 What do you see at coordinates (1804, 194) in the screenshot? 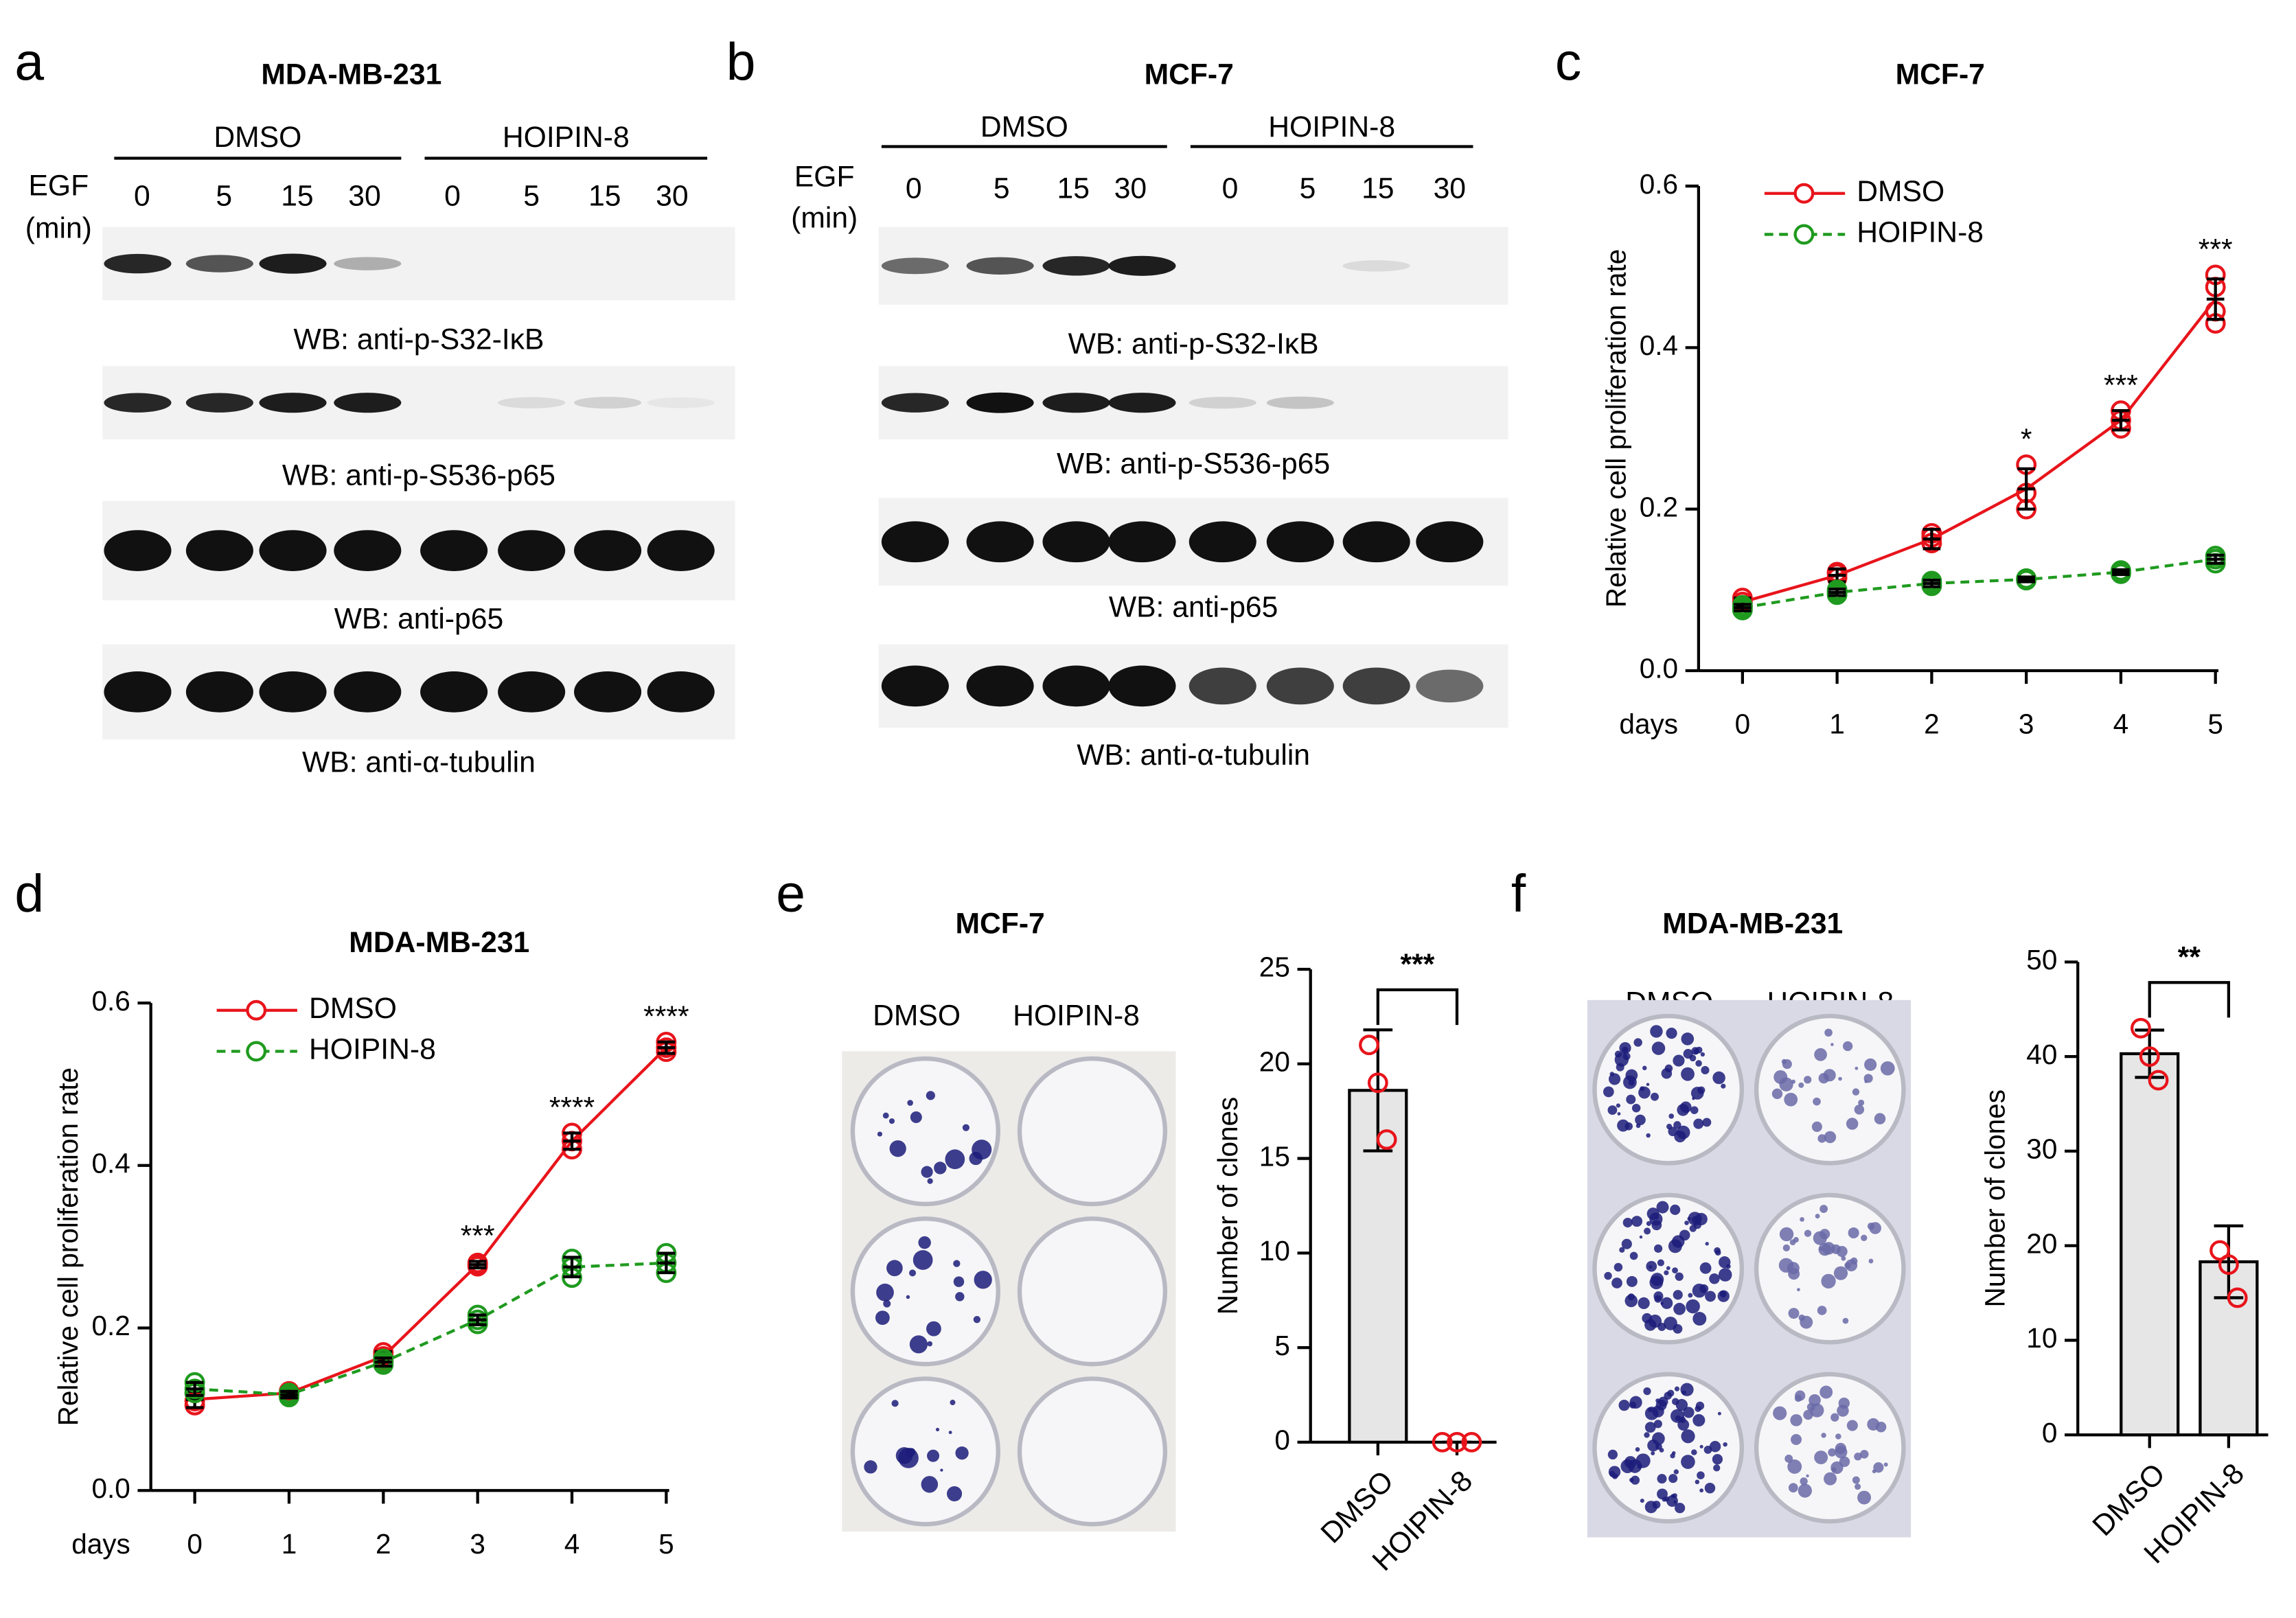
I see `legend-marker` at bounding box center [1804, 194].